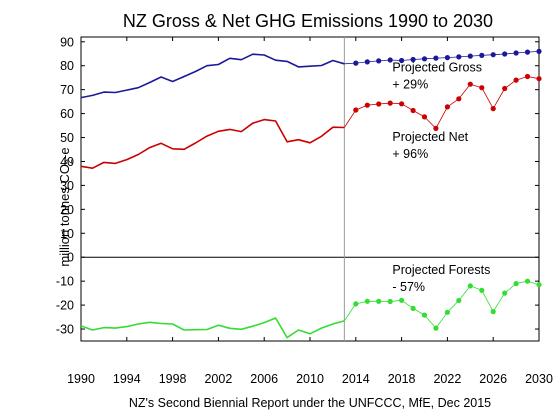 This screenshot has width=560, height=420. I want to click on svg-text: million tonnes CO2-e, so click(65, 206).